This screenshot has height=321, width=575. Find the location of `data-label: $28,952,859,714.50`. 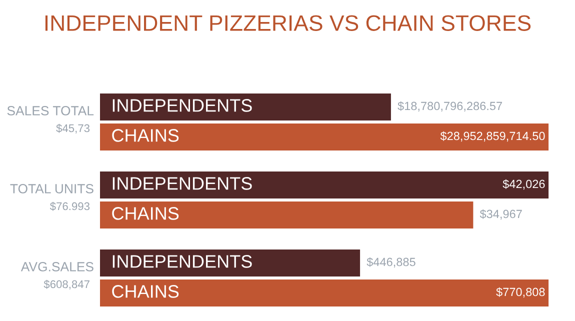

data-label: $28,952,859,714.50 is located at coordinates (492, 136).